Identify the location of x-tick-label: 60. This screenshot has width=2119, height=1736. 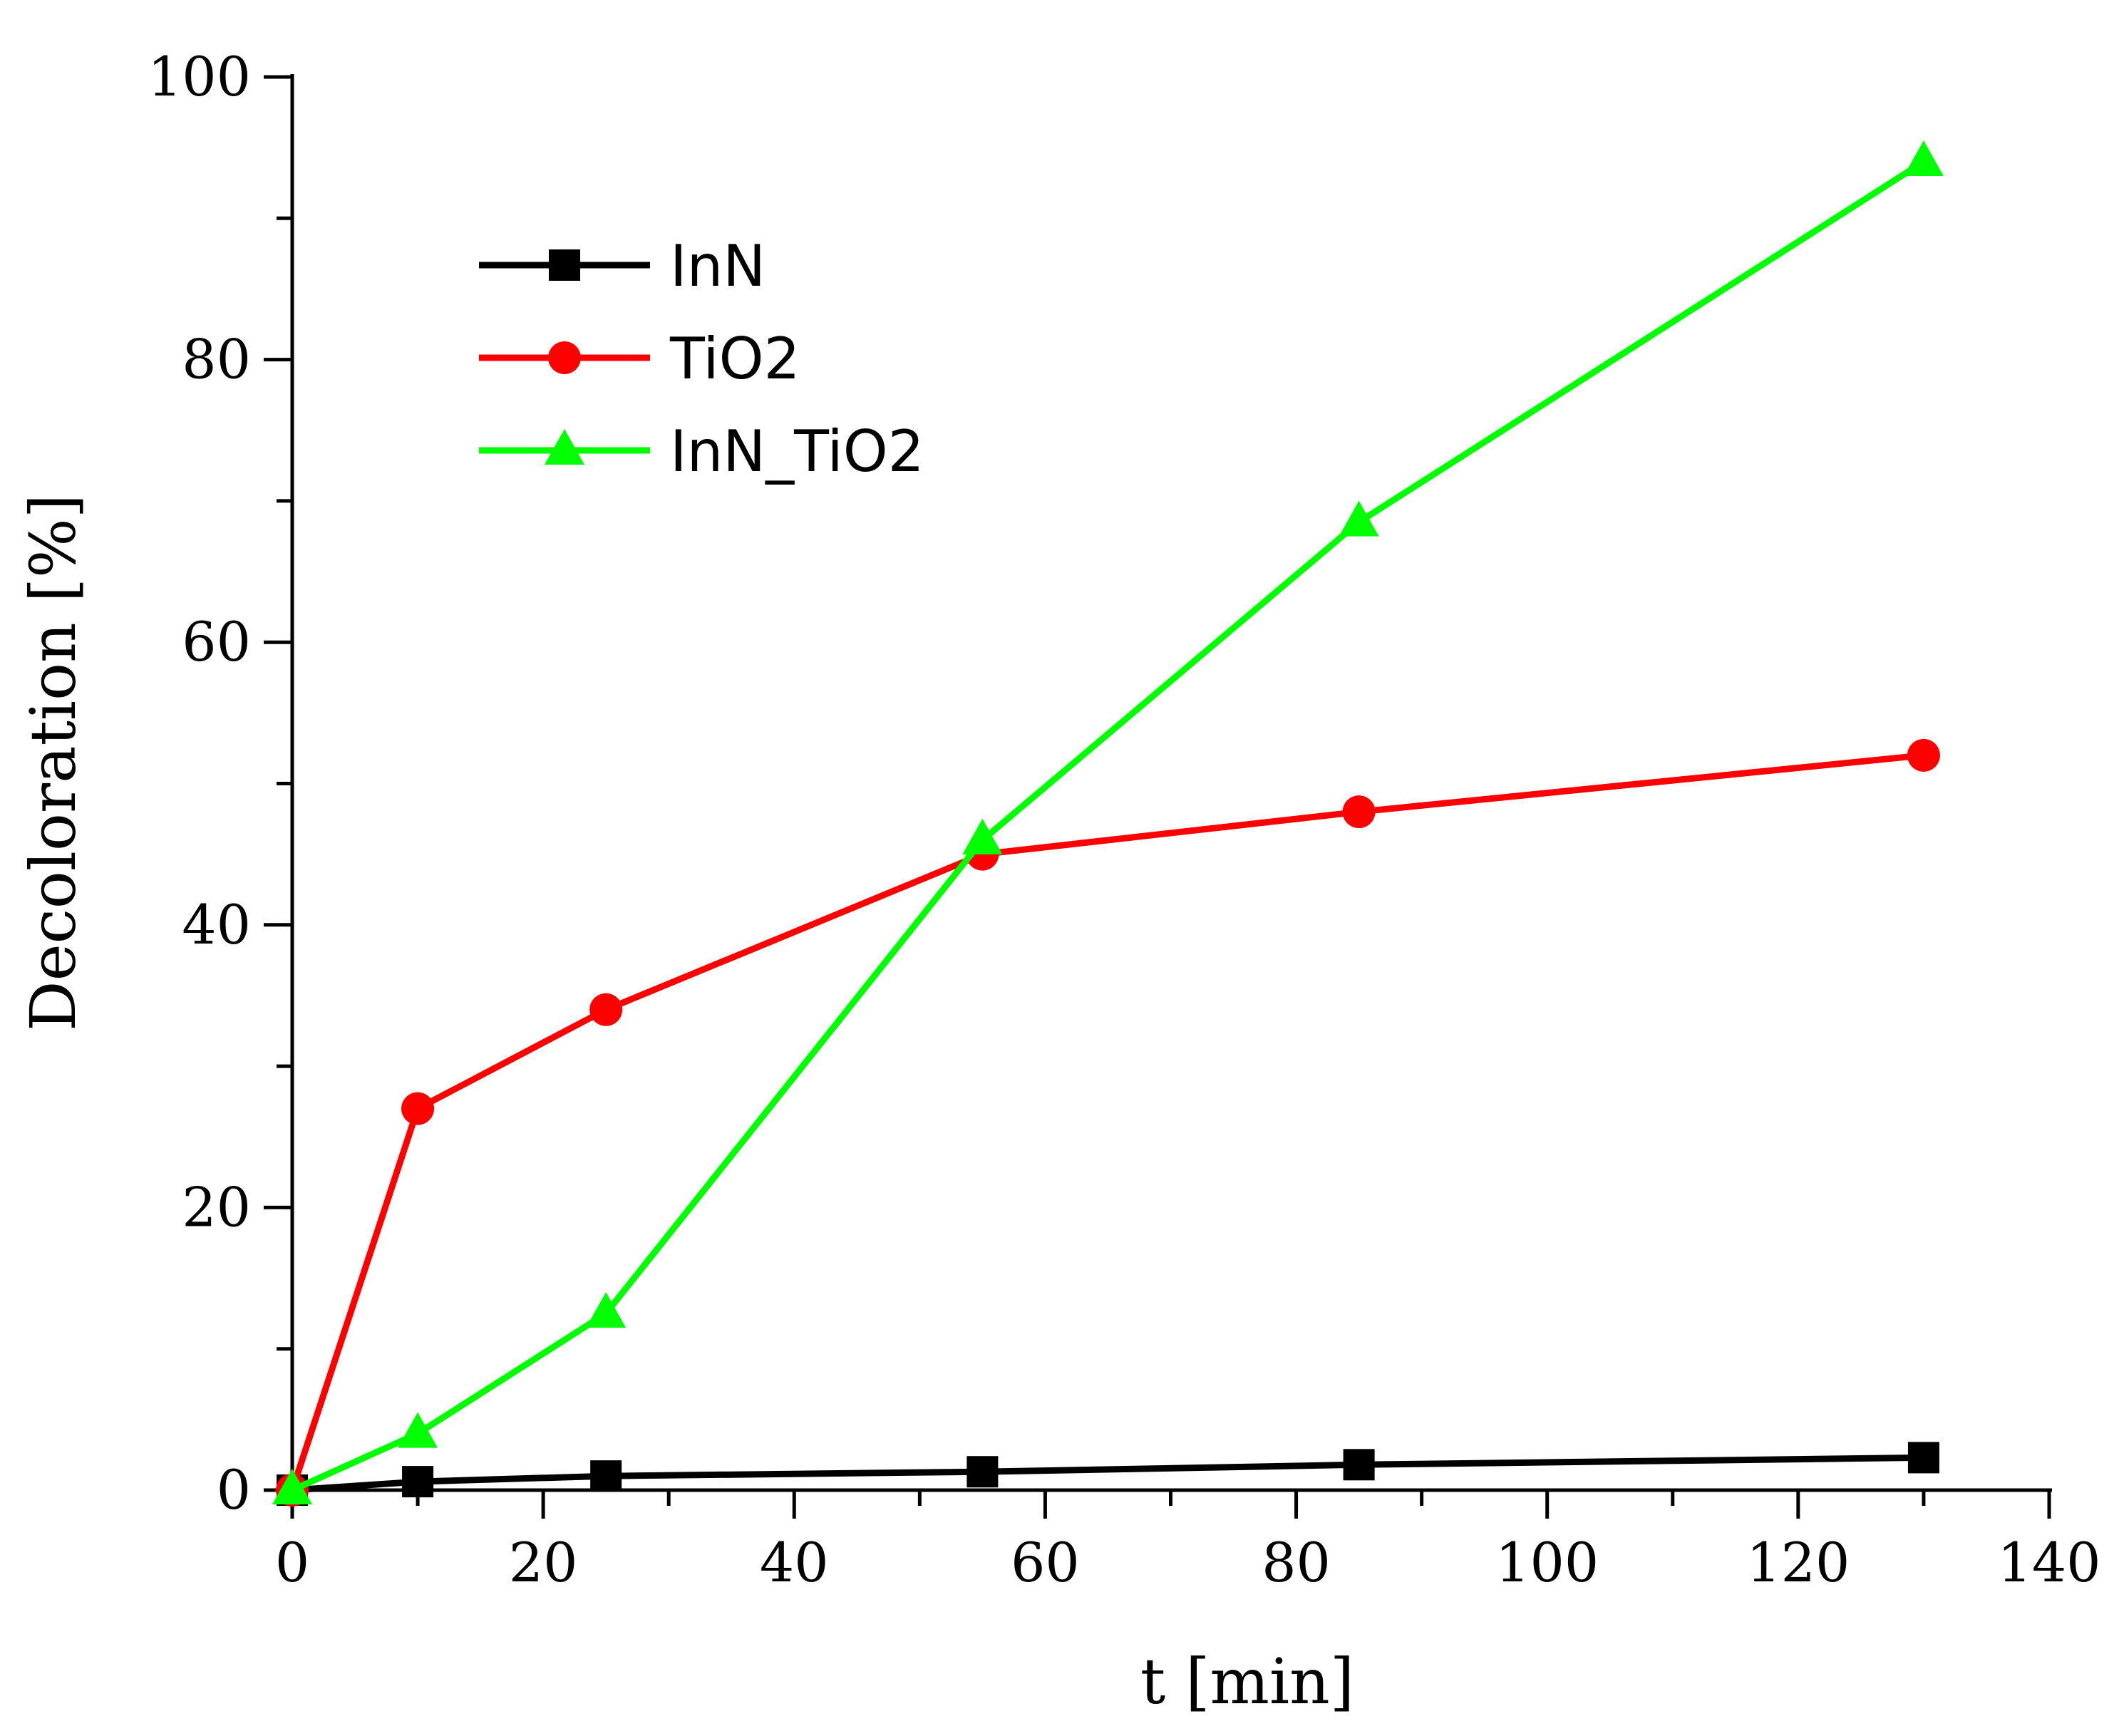
(1045, 1563).